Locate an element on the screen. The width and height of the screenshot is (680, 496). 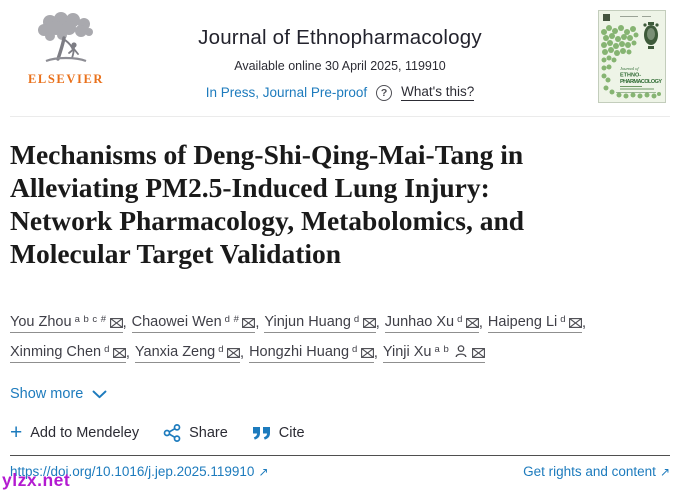
author-xinming-chen: Xinming Chen d is located at coordinates (68, 353).